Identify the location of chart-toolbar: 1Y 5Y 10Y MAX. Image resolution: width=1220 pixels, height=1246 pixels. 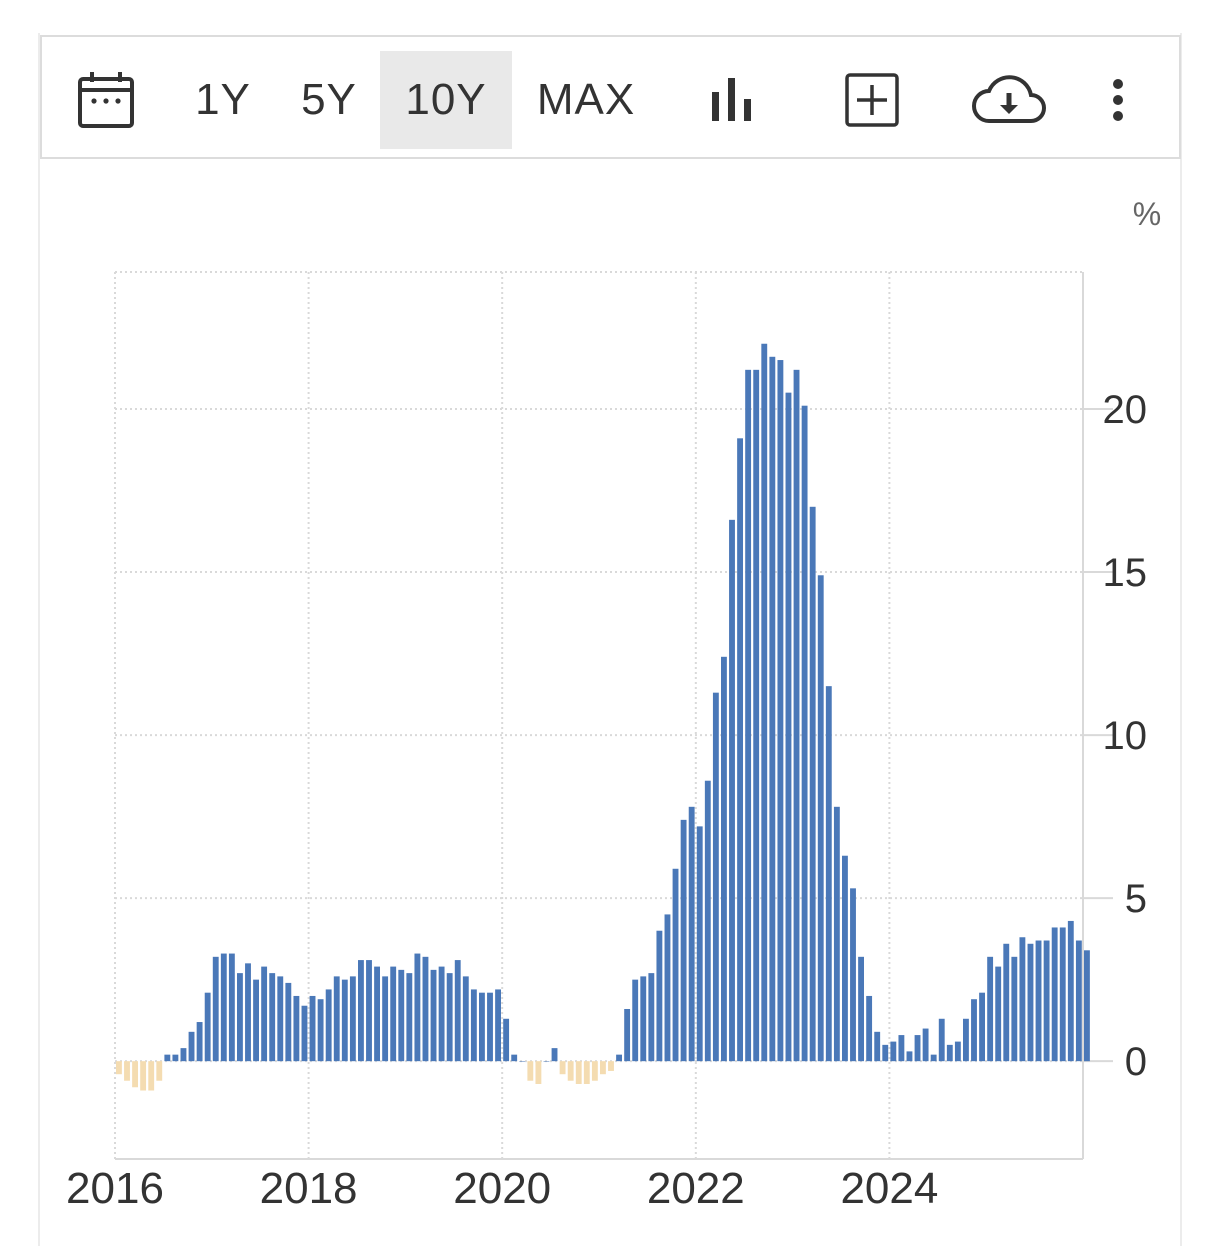
(610, 97).